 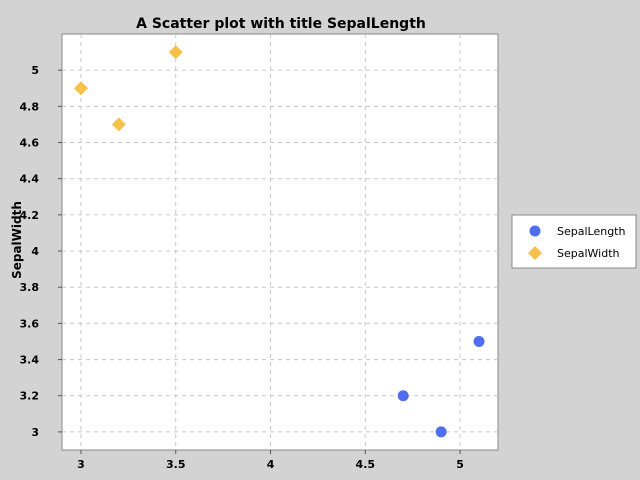 I want to click on y-tick-label: 3.4, so click(x=30, y=360).